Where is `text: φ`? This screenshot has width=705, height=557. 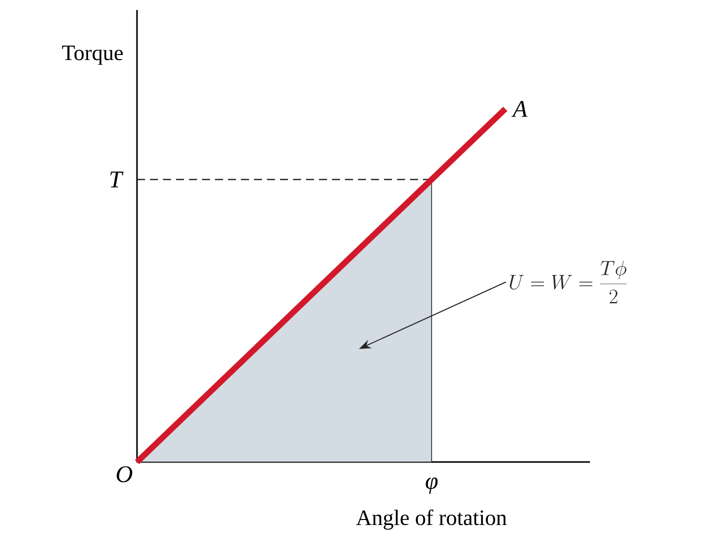 text: φ is located at coordinates (432, 486).